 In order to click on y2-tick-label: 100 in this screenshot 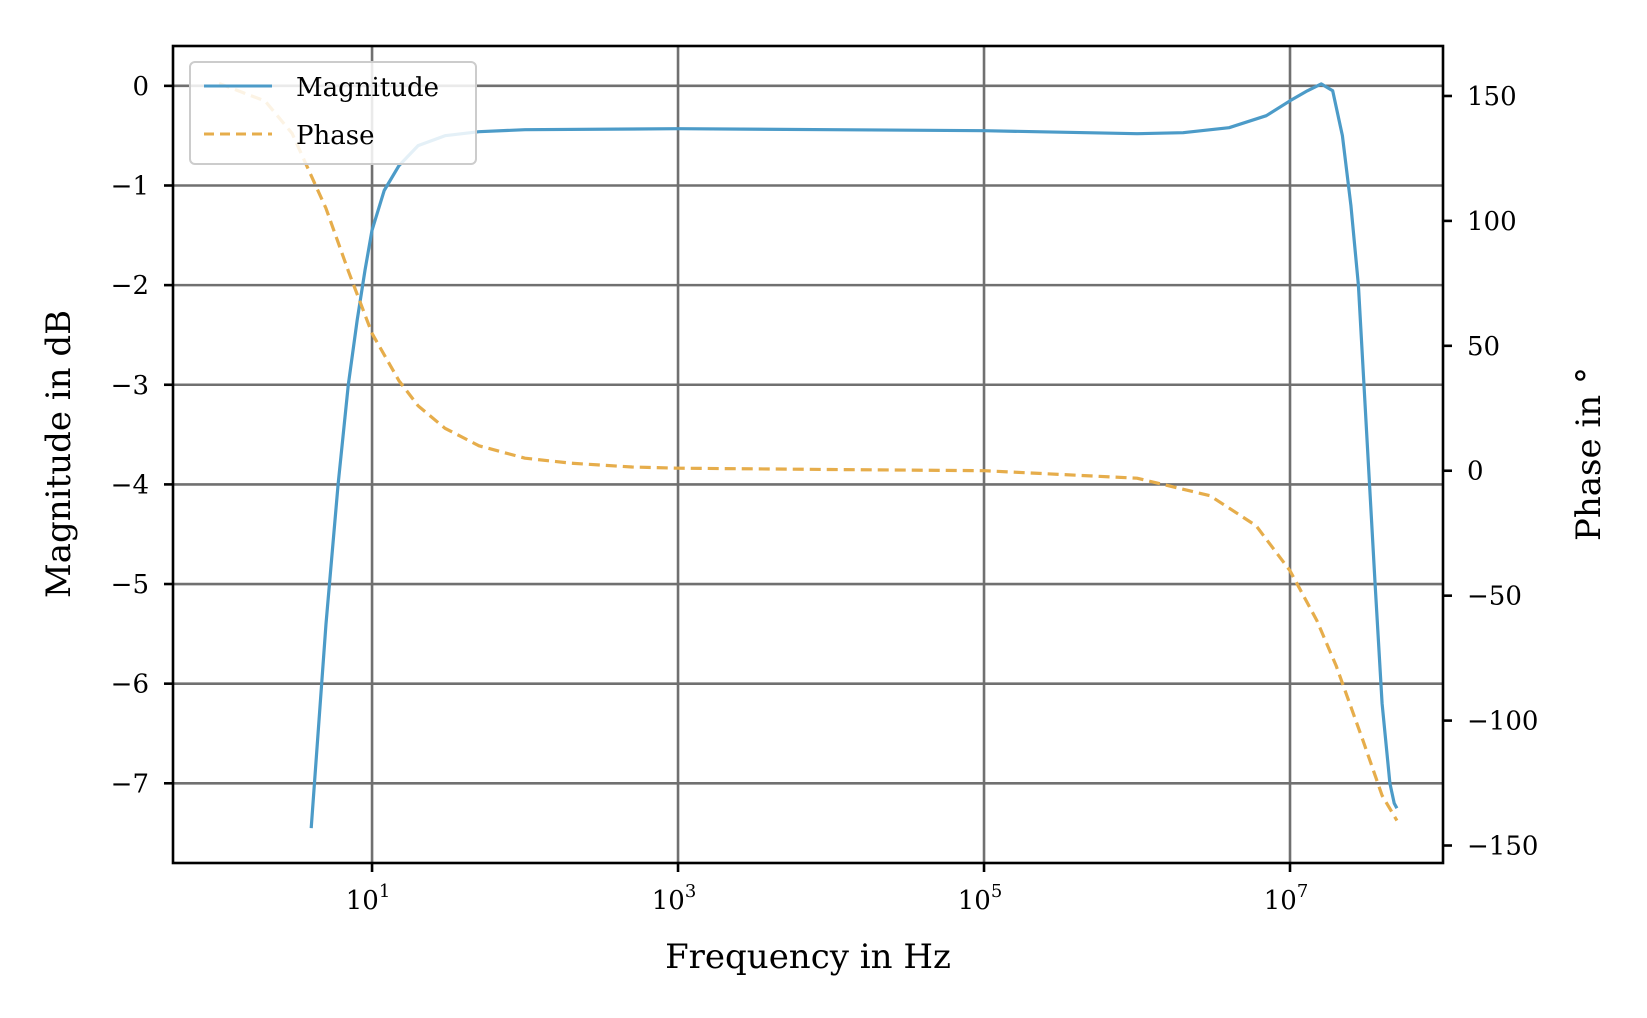, I will do `click(1492, 222)`.